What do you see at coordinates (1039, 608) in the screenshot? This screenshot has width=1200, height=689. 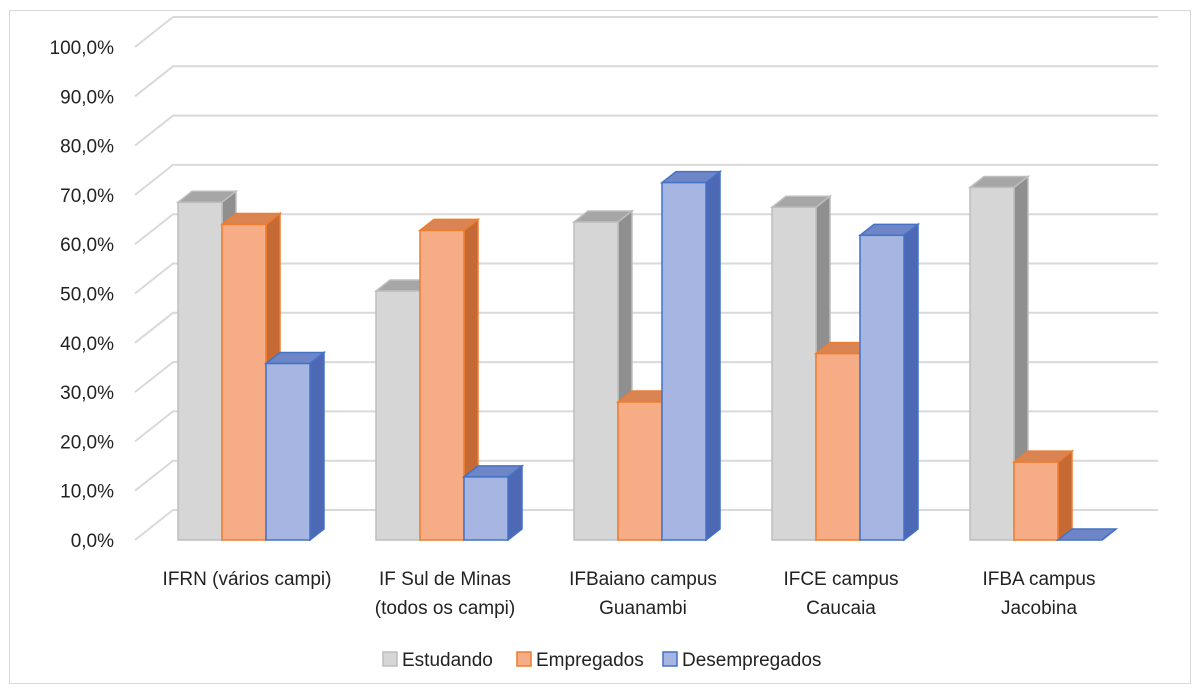 I see `x-category-label: Jacobina` at bounding box center [1039, 608].